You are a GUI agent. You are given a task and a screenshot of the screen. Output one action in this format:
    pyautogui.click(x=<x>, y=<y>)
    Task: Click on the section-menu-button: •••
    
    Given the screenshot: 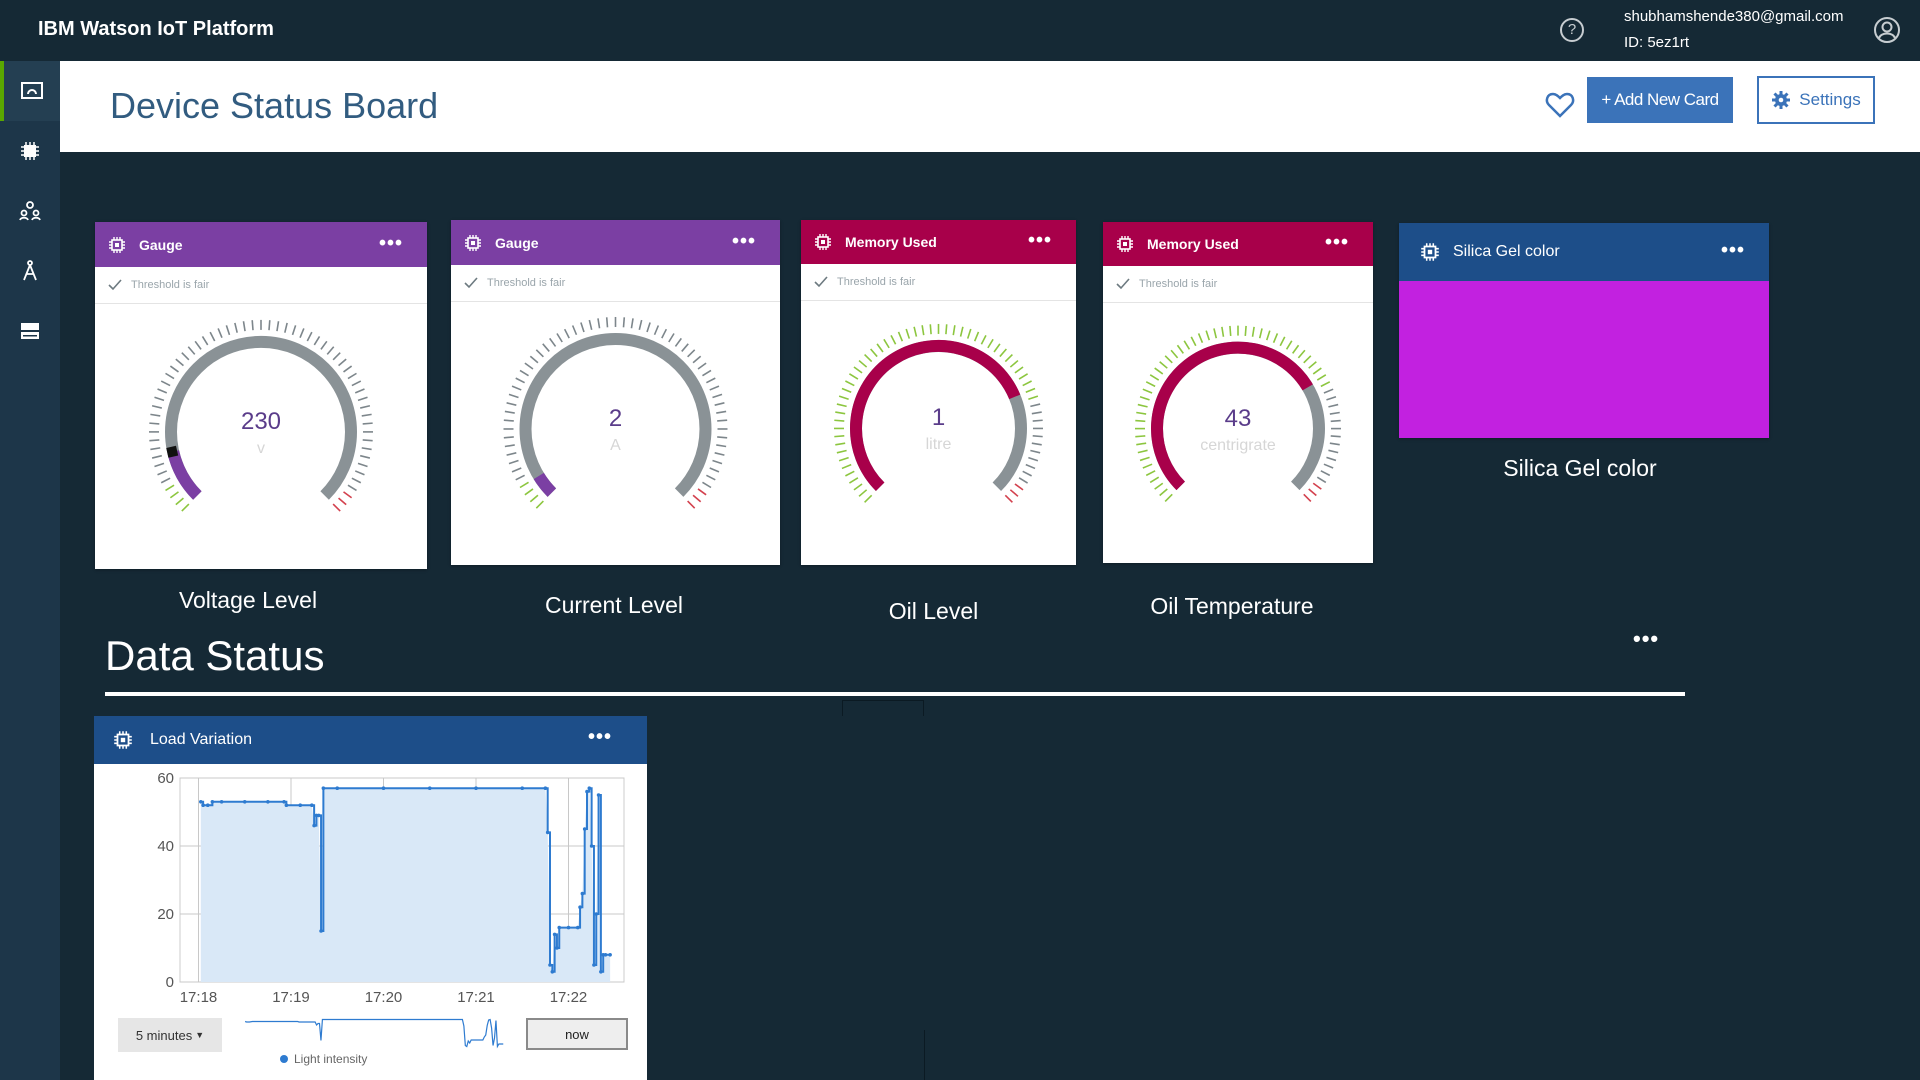 What is the action you would take?
    pyautogui.click(x=1646, y=638)
    